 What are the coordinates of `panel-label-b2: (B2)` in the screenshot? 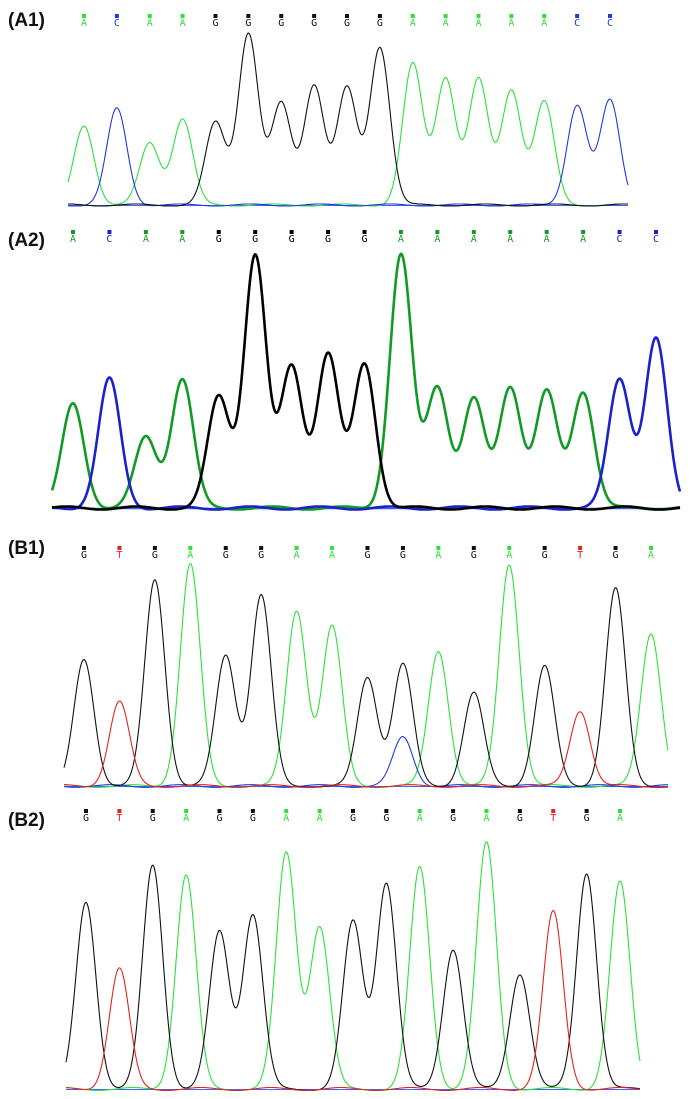 It's located at (26, 820).